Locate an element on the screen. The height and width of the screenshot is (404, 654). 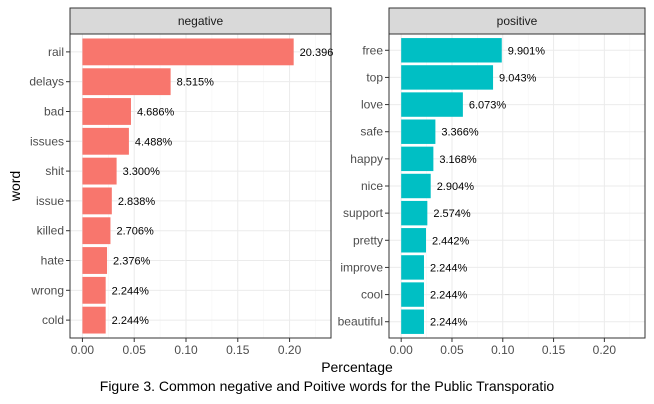
data-label: 8.515% is located at coordinates (196, 83).